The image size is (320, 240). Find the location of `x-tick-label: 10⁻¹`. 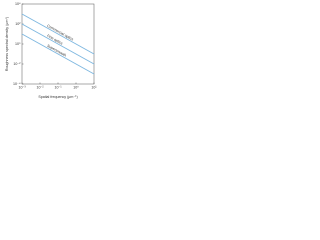

x-tick-label: 10⁻¹ is located at coordinates (58, 87).